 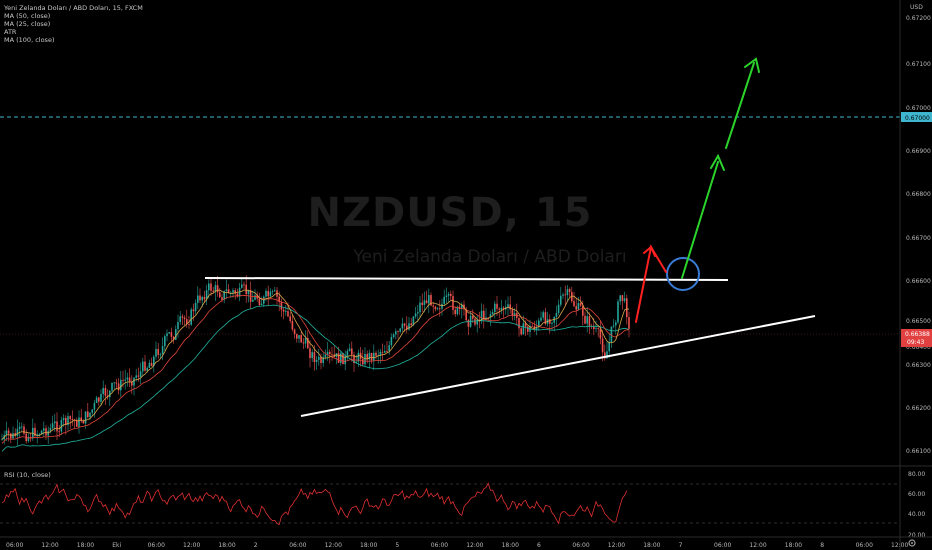 I want to click on red-projection-arrow, so click(x=651, y=283).